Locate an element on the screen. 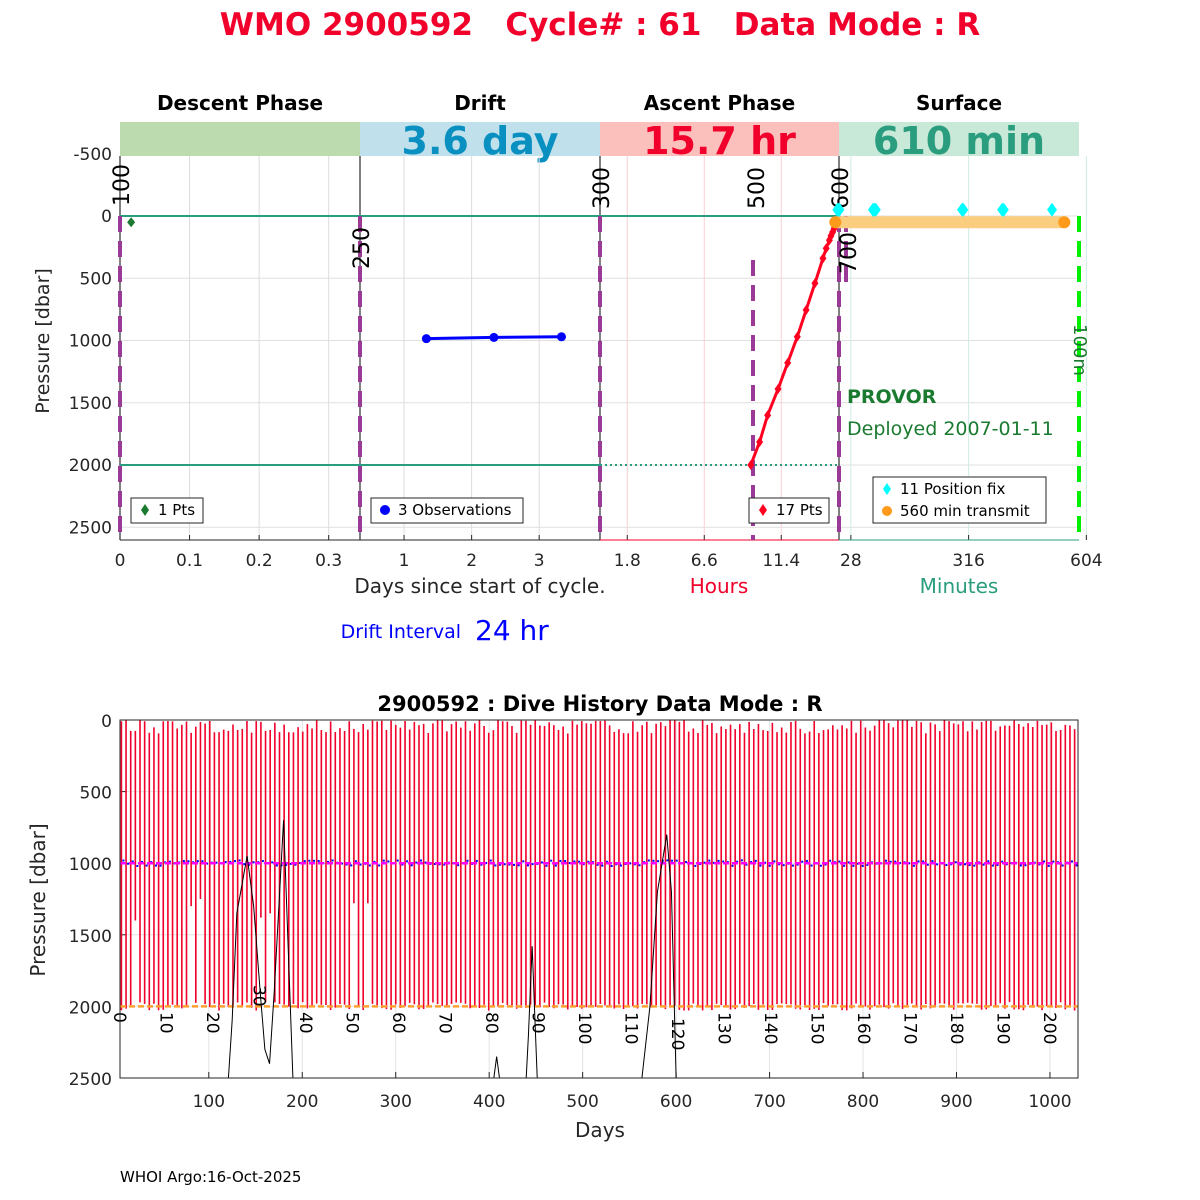 The height and width of the screenshot is (1200, 1200). x-tick-label: 500 is located at coordinates (582, 1102).